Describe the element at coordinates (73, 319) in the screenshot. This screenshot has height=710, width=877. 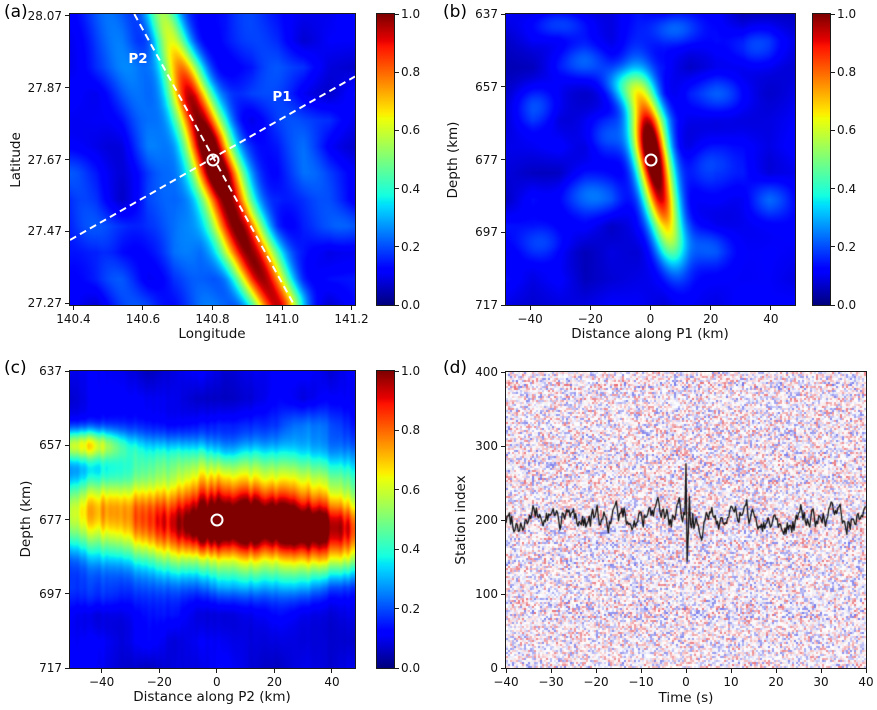
I see `x-tick-label: 140.4` at that location.